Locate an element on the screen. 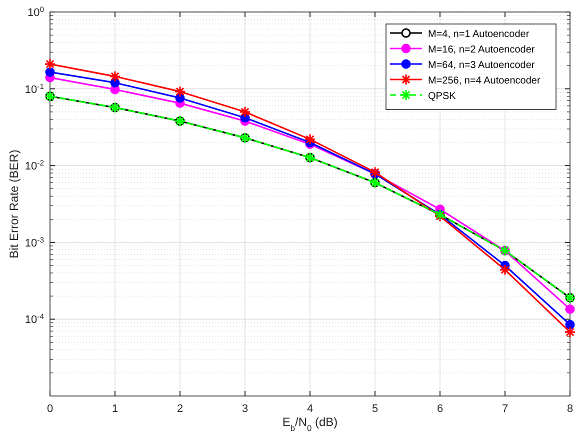  legend-label: M=4, n=1 Autoencoder is located at coordinates (479, 34).